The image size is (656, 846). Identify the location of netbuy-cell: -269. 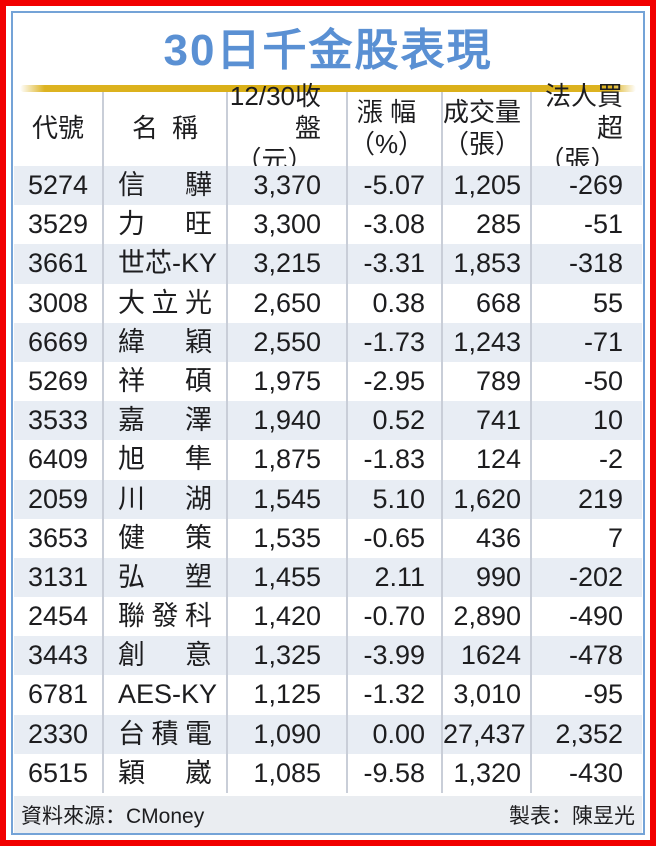
(587, 186).